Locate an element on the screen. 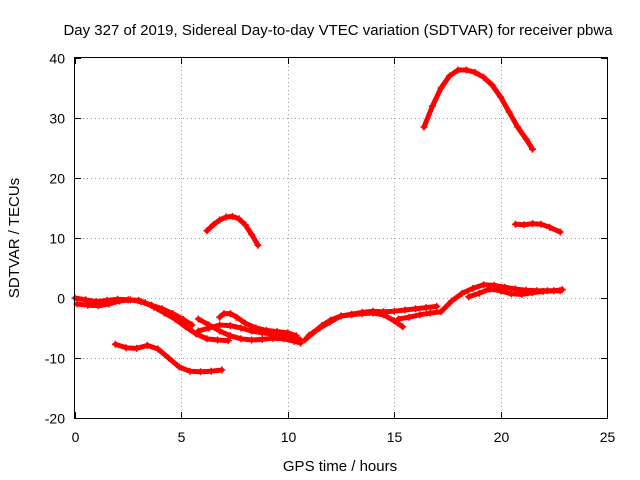 The width and height of the screenshot is (640, 480). x-tick-label: 0 is located at coordinates (76, 437).